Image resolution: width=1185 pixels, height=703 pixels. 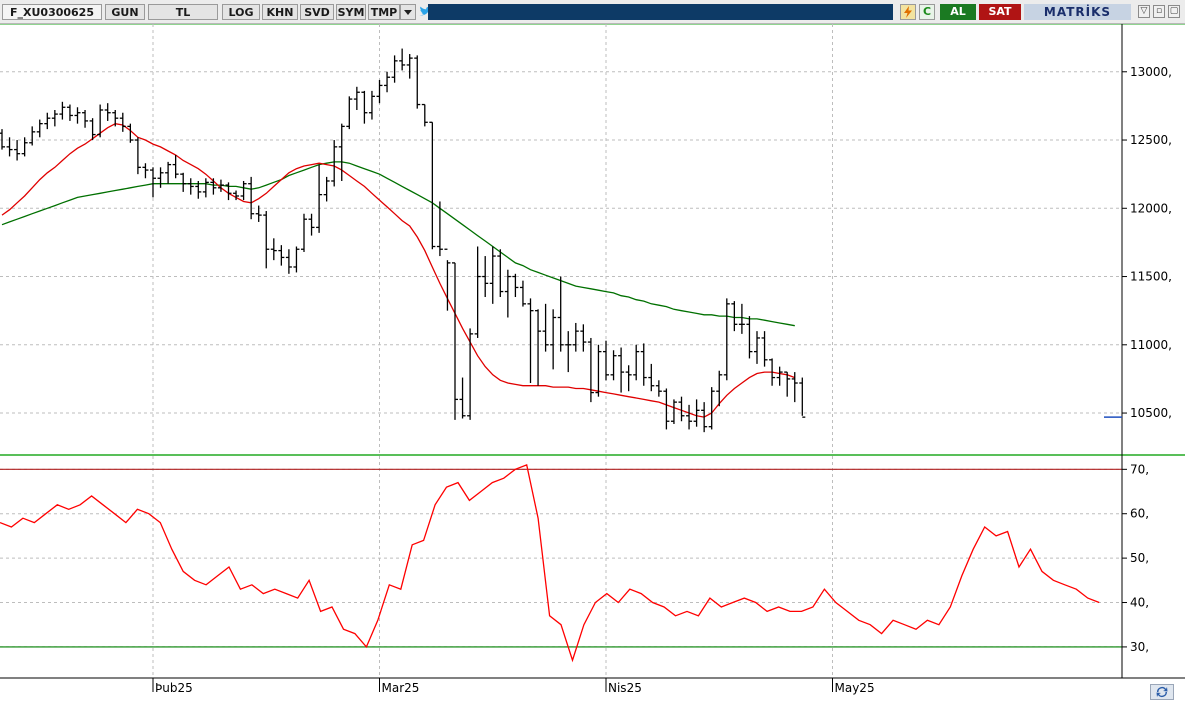 What do you see at coordinates (1151, 72) in the screenshot?
I see `price-tick-label: 13000,` at bounding box center [1151, 72].